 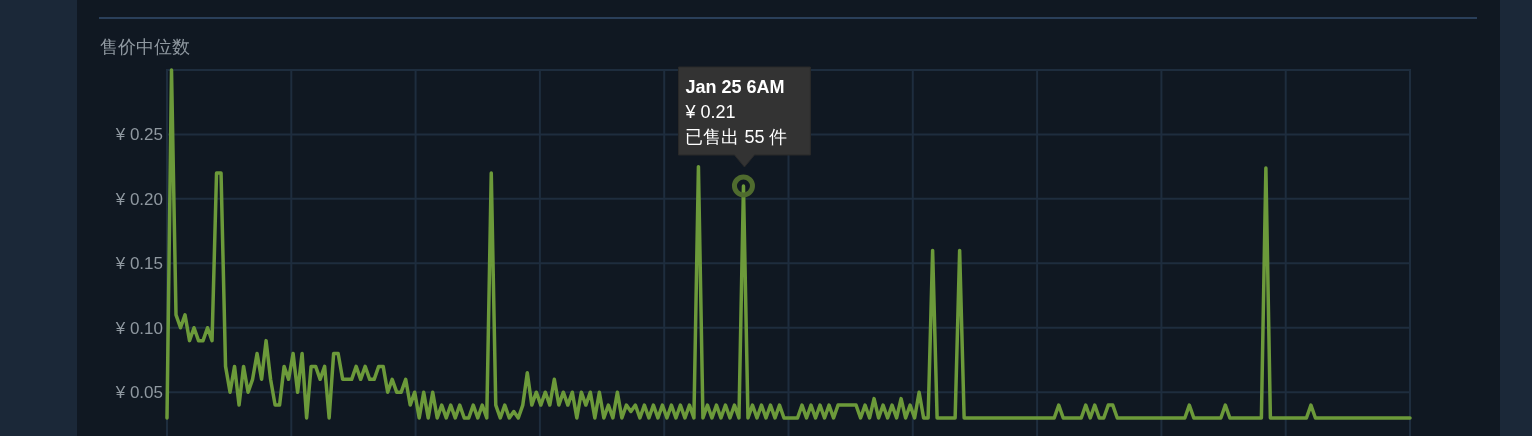 What do you see at coordinates (138, 135) in the screenshot?
I see `y-tick-label: ¥ 0.25` at bounding box center [138, 135].